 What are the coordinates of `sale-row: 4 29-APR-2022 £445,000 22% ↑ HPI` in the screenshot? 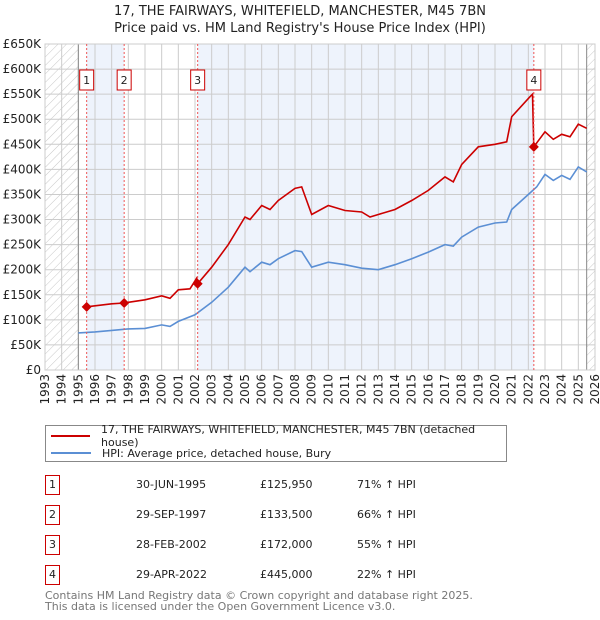 It's located at (295, 575).